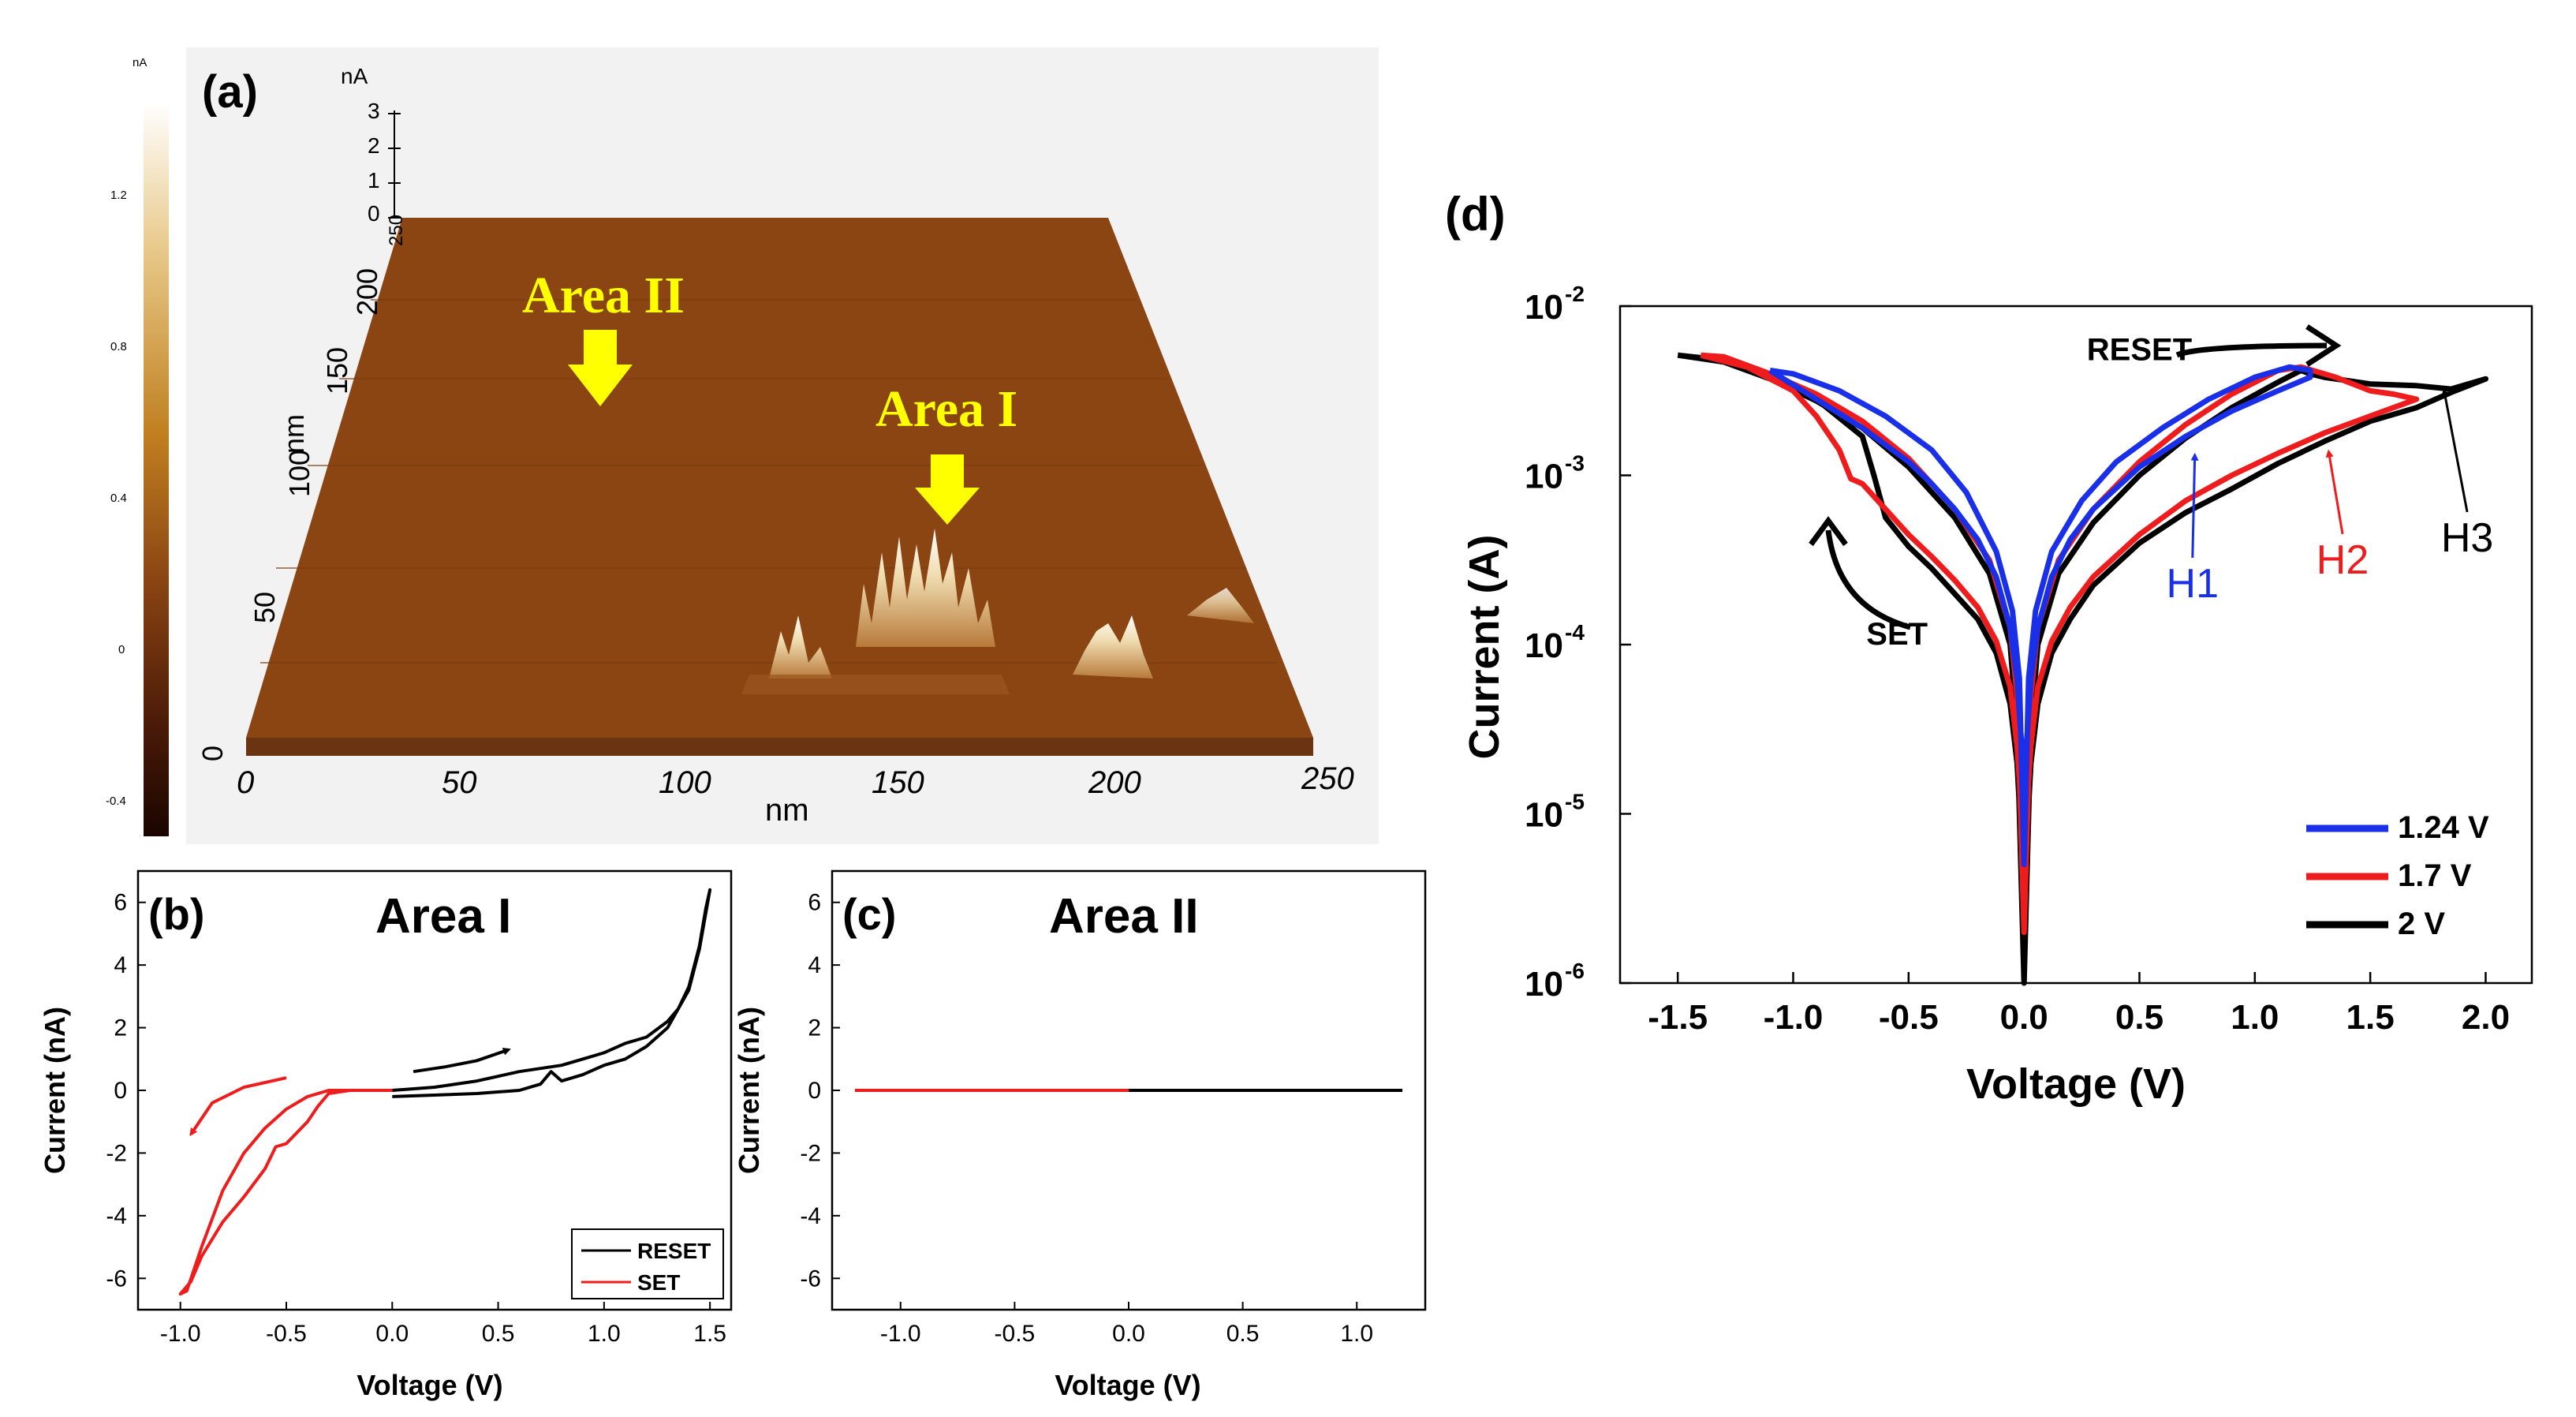  I want to click on z-tick: 1, so click(374, 180).